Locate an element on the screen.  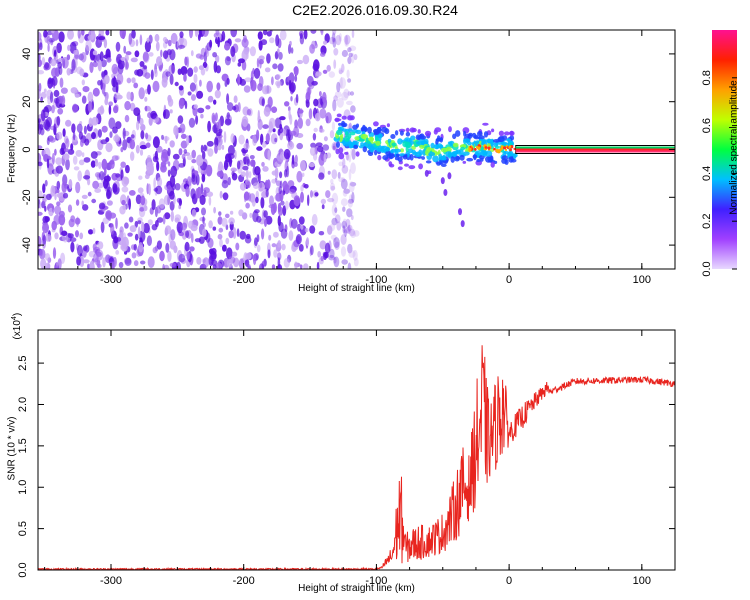
snr-multiplier-close: ) is located at coordinates (18, 314).